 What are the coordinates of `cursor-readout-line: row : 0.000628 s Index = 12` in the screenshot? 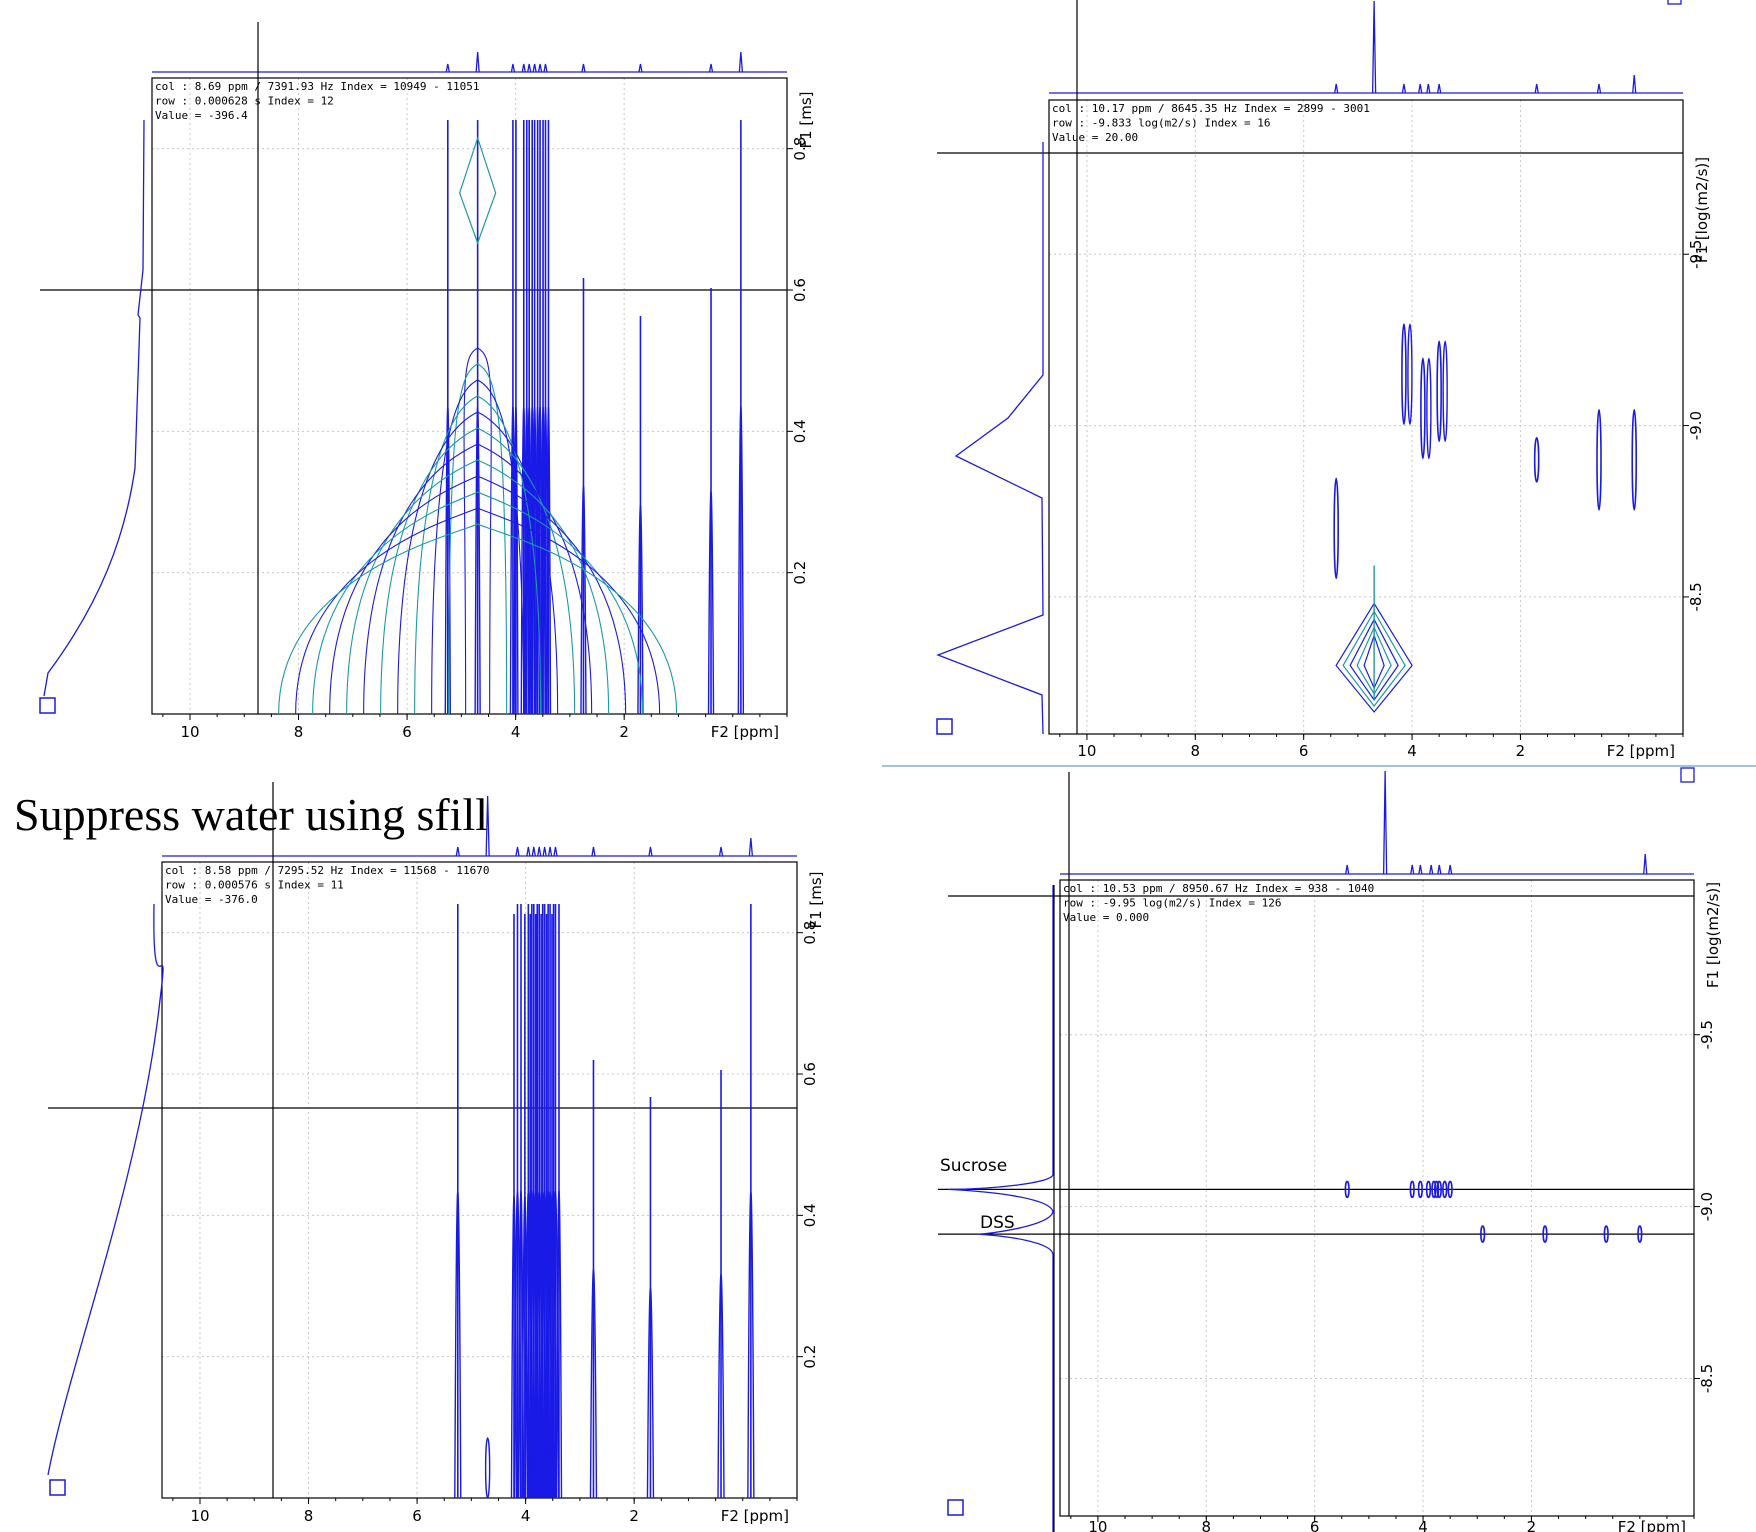 It's located at (244, 101).